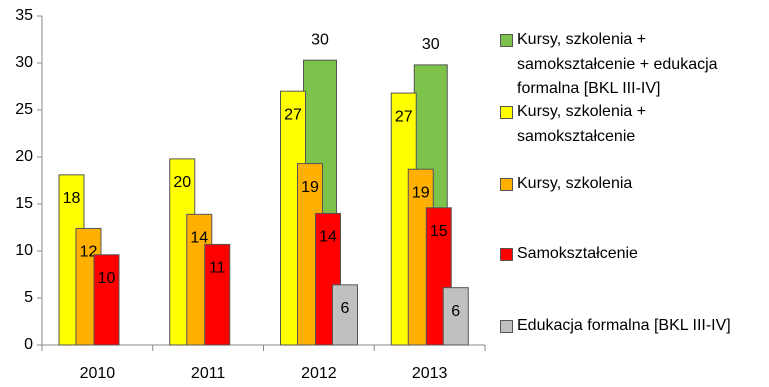  I want to click on value-label: 20, so click(182, 182).